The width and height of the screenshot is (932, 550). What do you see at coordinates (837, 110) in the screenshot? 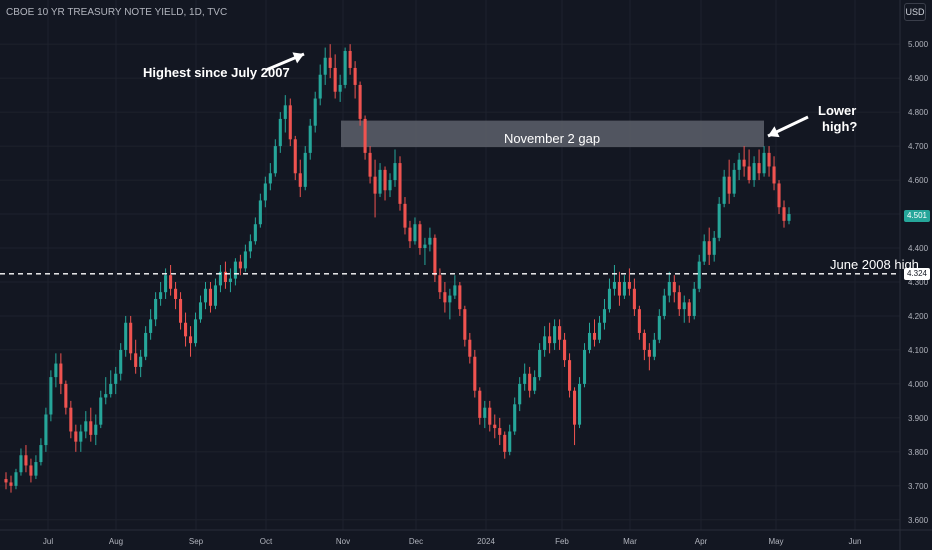
I see `annotation-lower-1: Lower` at bounding box center [837, 110].